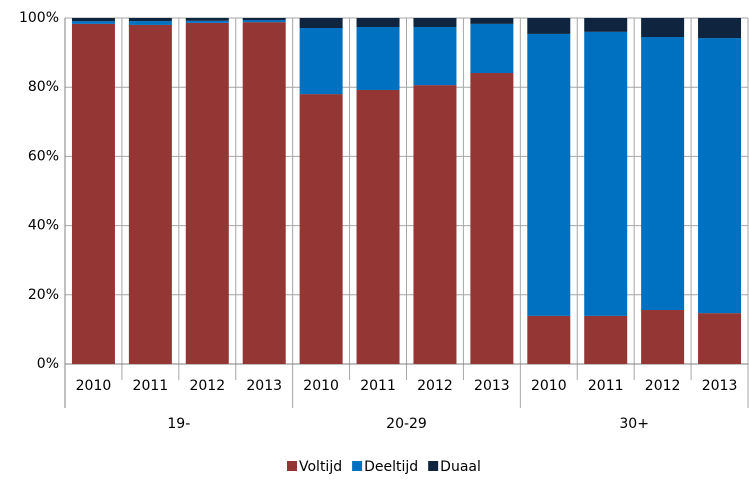  Describe the element at coordinates (43, 226) in the screenshot. I see `y-tick-label: 40%` at that location.